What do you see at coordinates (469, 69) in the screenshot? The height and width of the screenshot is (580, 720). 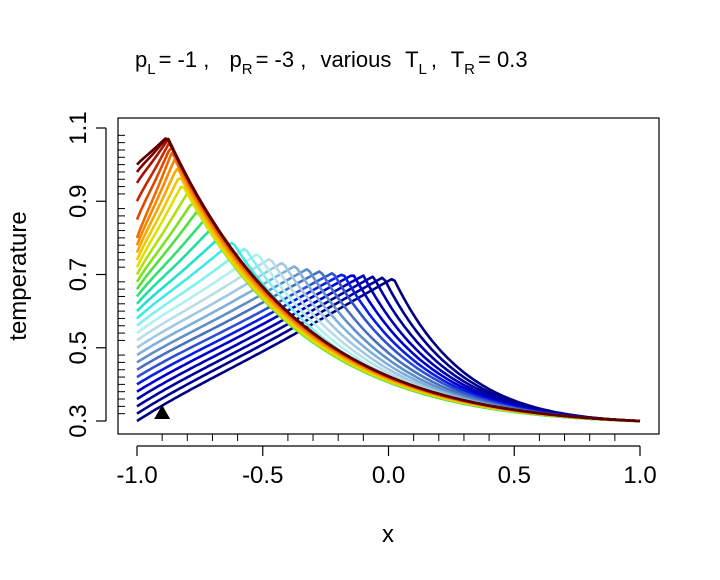 I see `title-t-right-subscript: R` at bounding box center [469, 69].